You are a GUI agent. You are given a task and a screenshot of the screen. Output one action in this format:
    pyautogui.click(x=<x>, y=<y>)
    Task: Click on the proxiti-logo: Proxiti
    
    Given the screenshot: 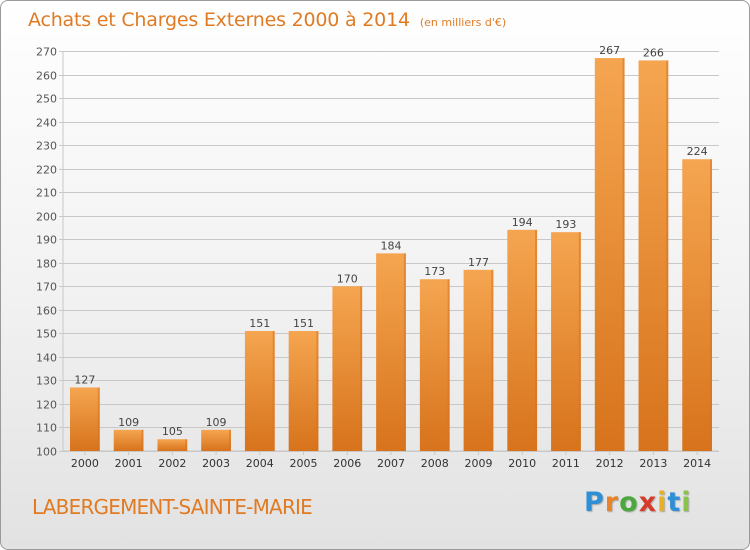 What is the action you would take?
    pyautogui.click(x=638, y=502)
    